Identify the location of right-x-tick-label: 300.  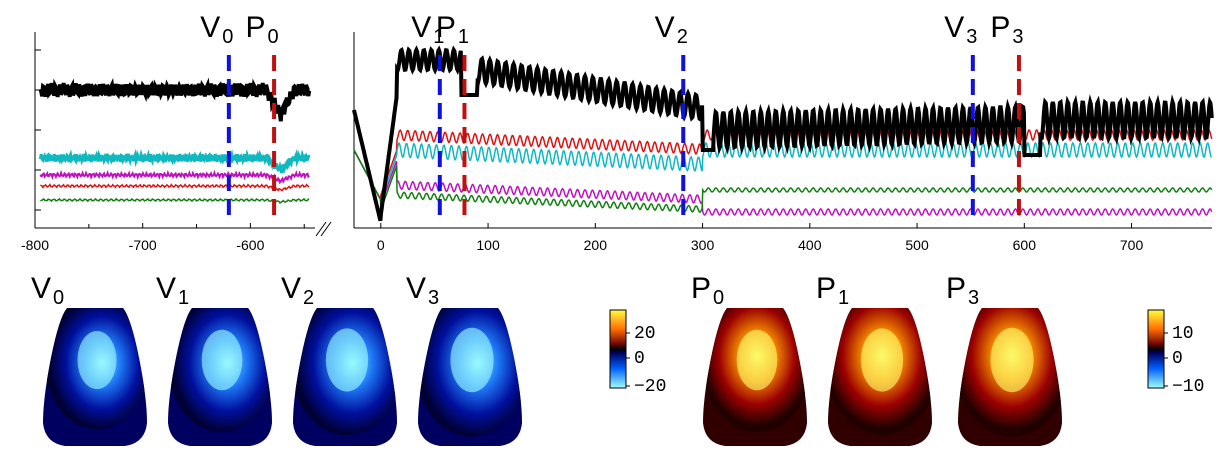
(703, 245).